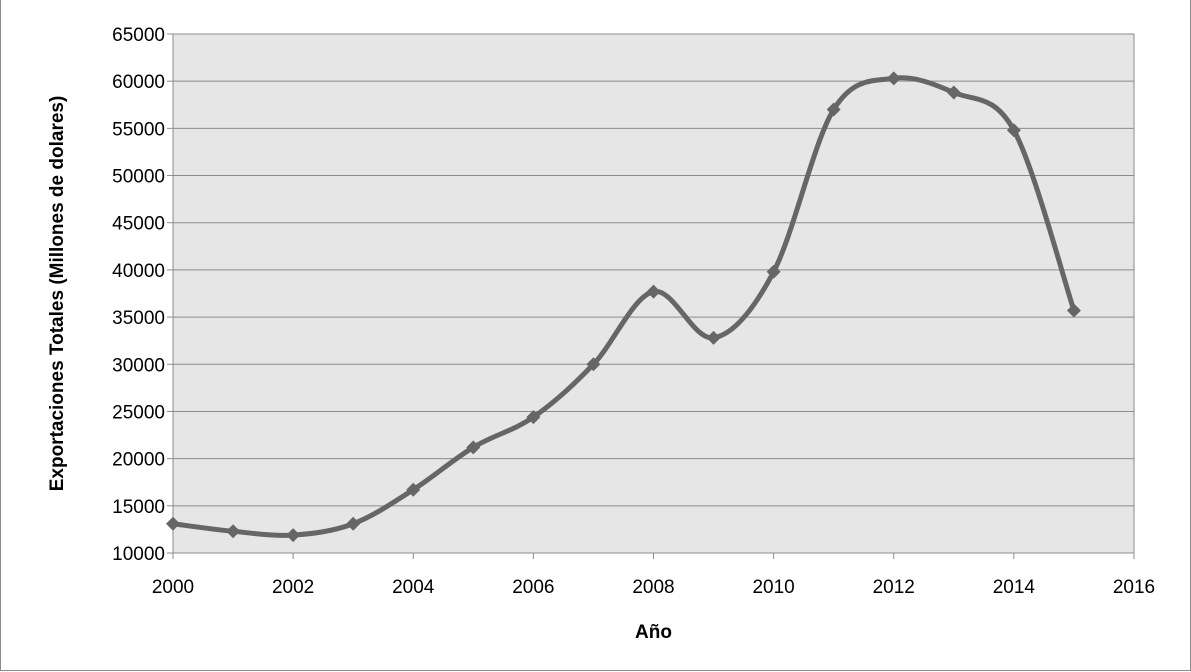  Describe the element at coordinates (138, 460) in the screenshot. I see `y-tick-label: 20000` at that location.